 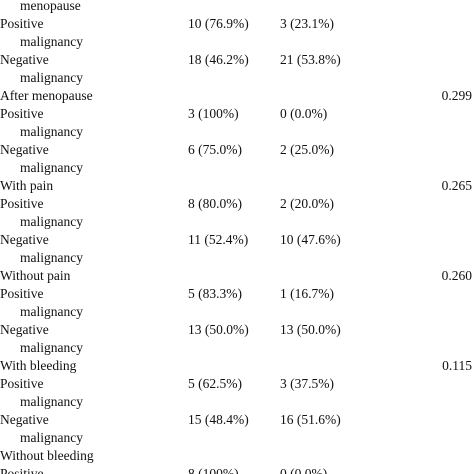 I want to click on p-value: 0.260, so click(x=456, y=275).